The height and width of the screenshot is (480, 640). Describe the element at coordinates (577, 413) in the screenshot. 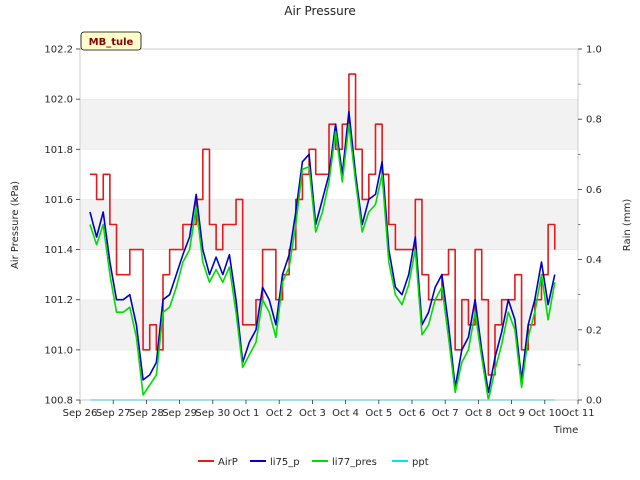

I see `x-tick-label: Oct 11` at that location.